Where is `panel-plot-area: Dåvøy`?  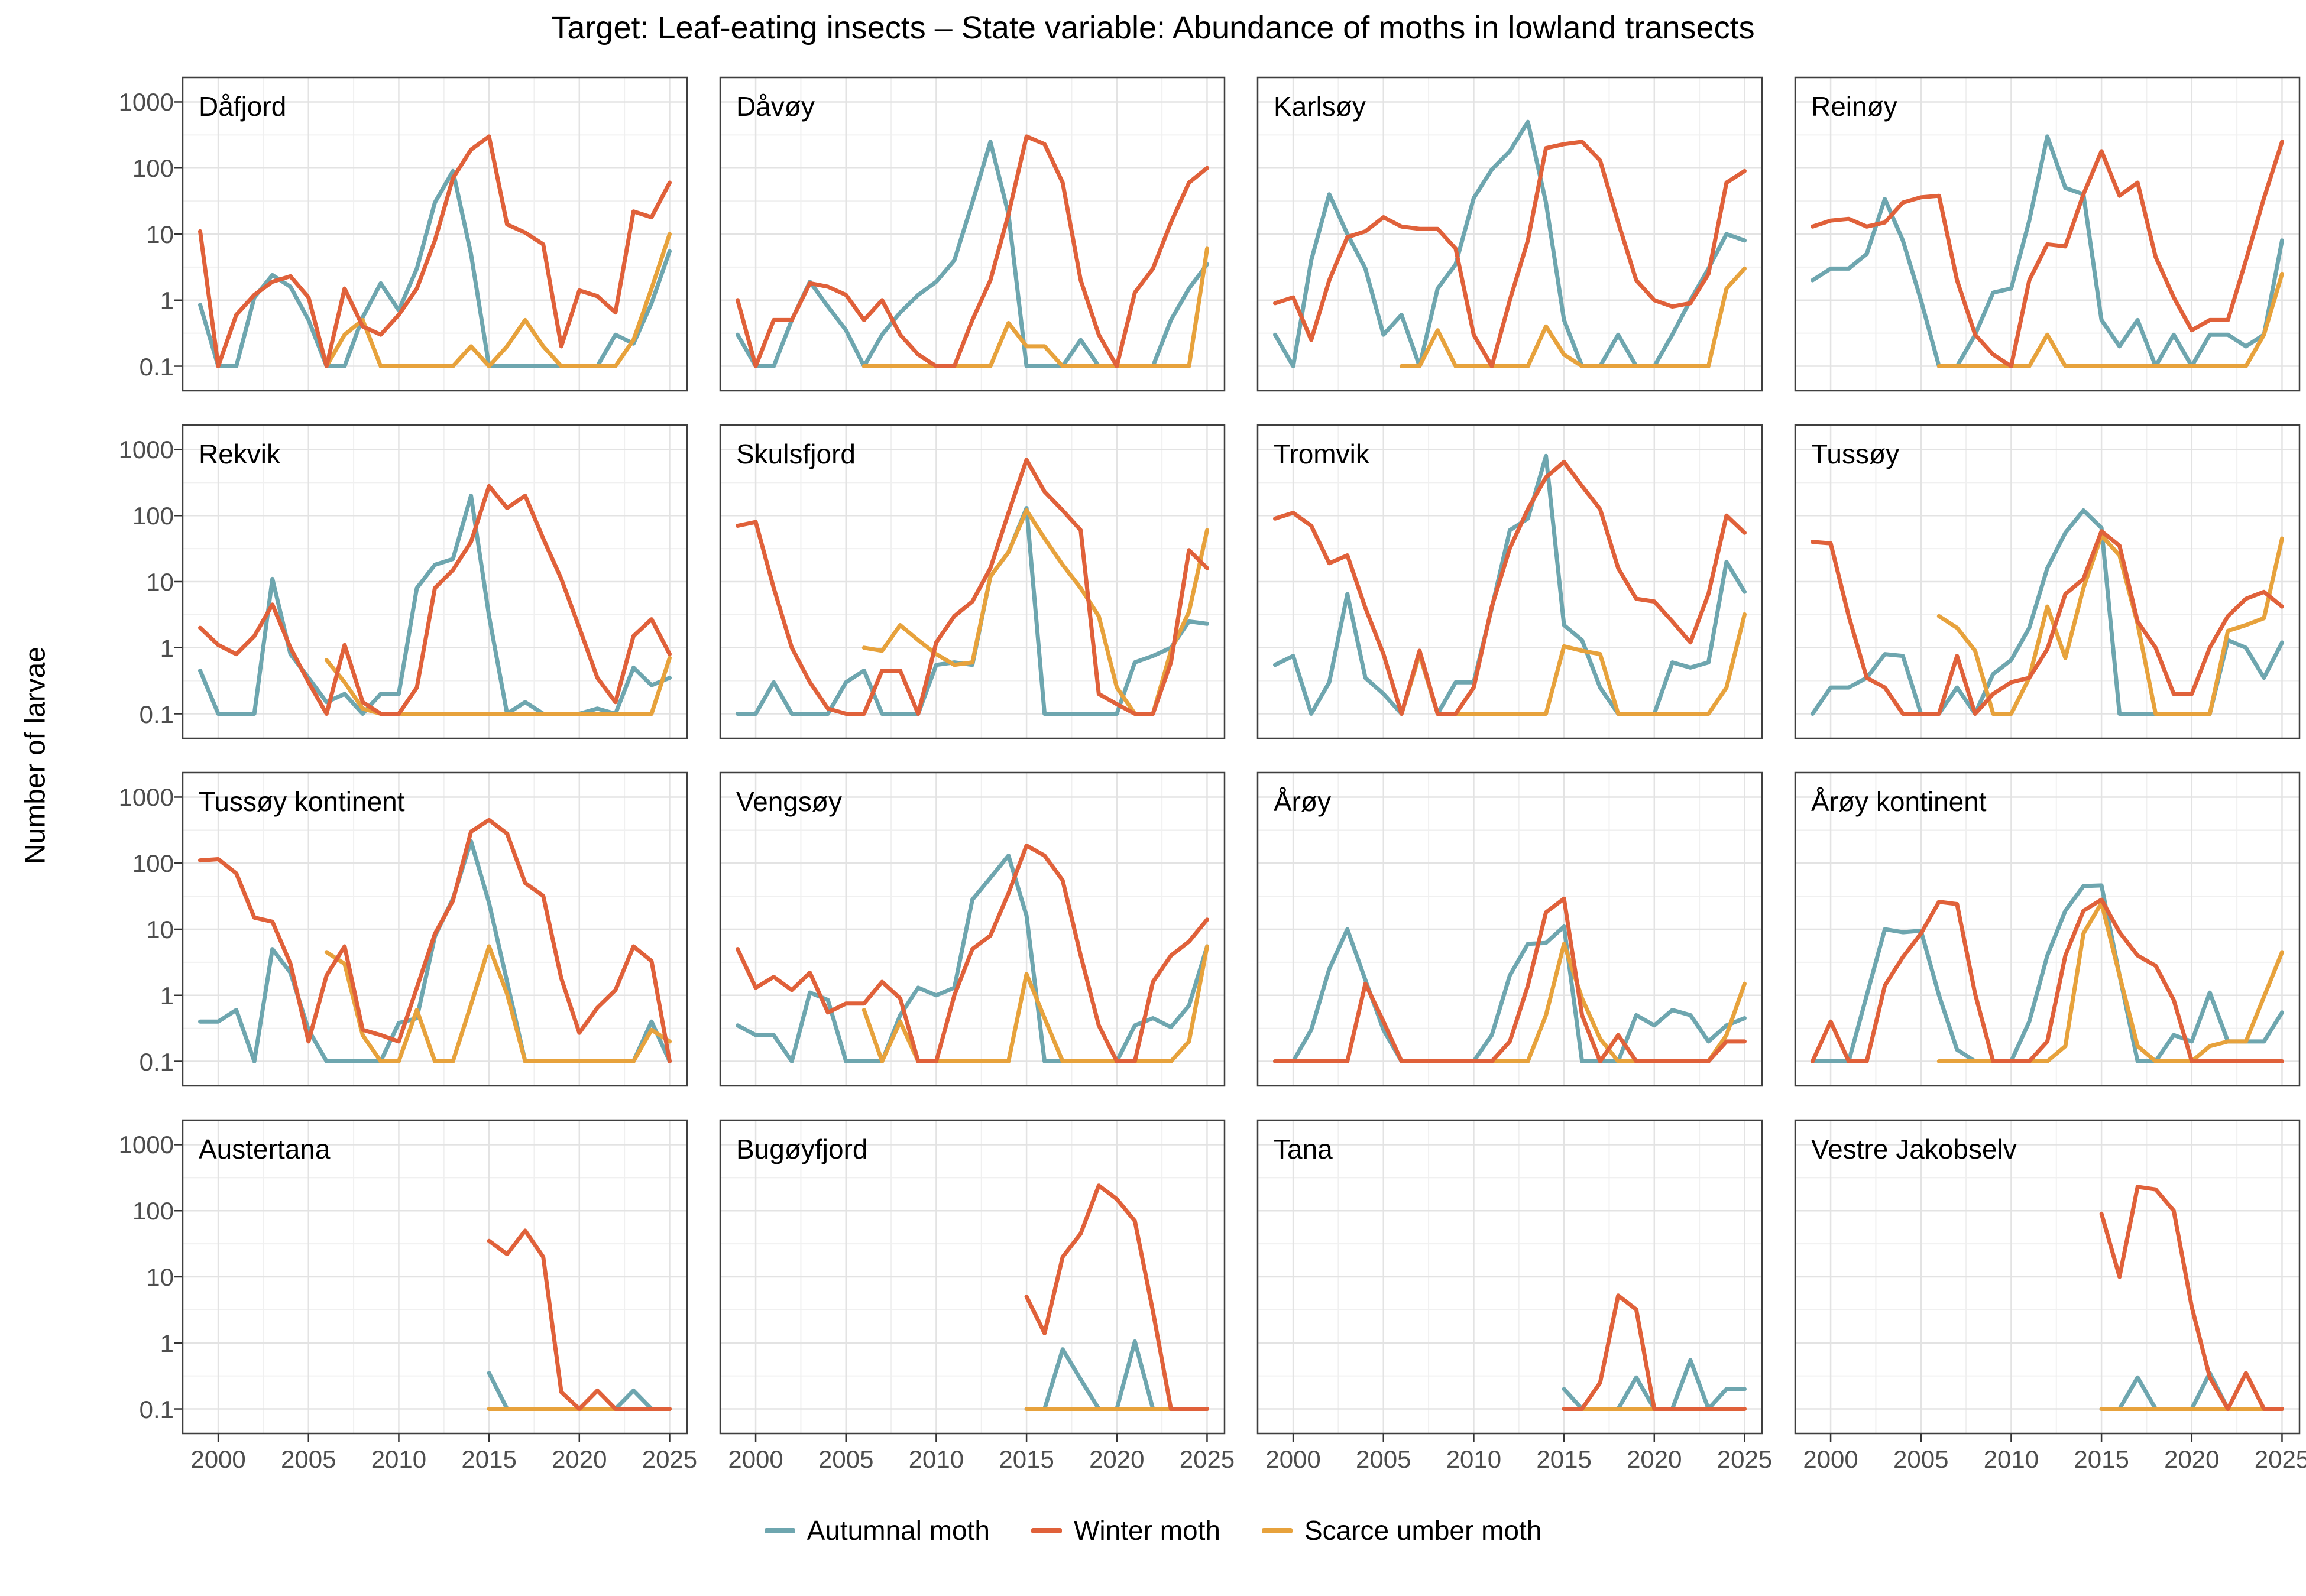 panel-plot-area: Dåvøy is located at coordinates (972, 234).